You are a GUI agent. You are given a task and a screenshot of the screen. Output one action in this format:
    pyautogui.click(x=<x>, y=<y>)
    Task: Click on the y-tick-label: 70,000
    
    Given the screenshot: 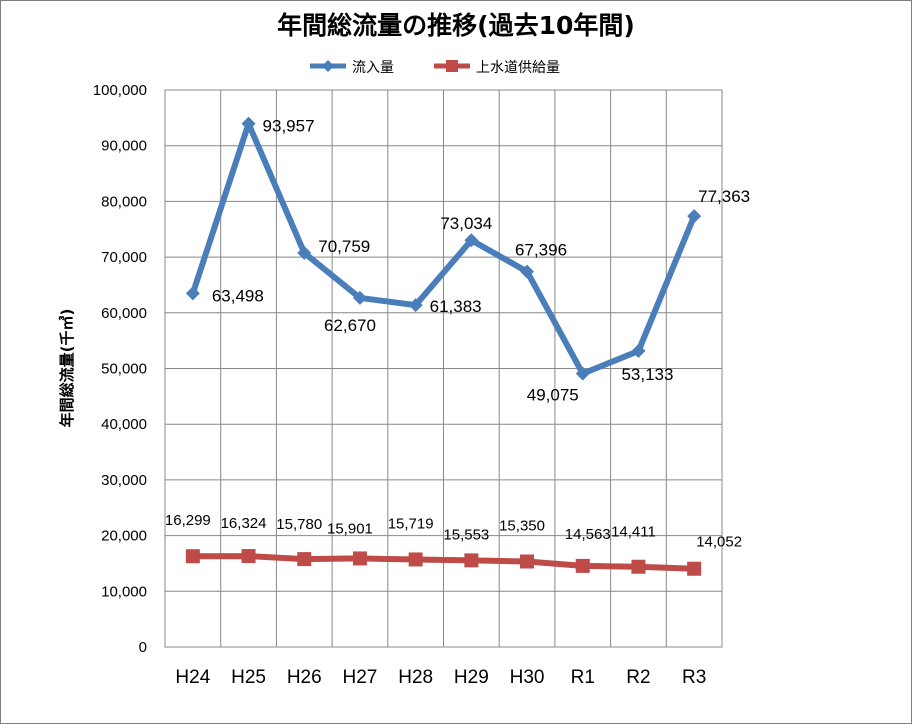 What is the action you would take?
    pyautogui.click(x=124, y=257)
    